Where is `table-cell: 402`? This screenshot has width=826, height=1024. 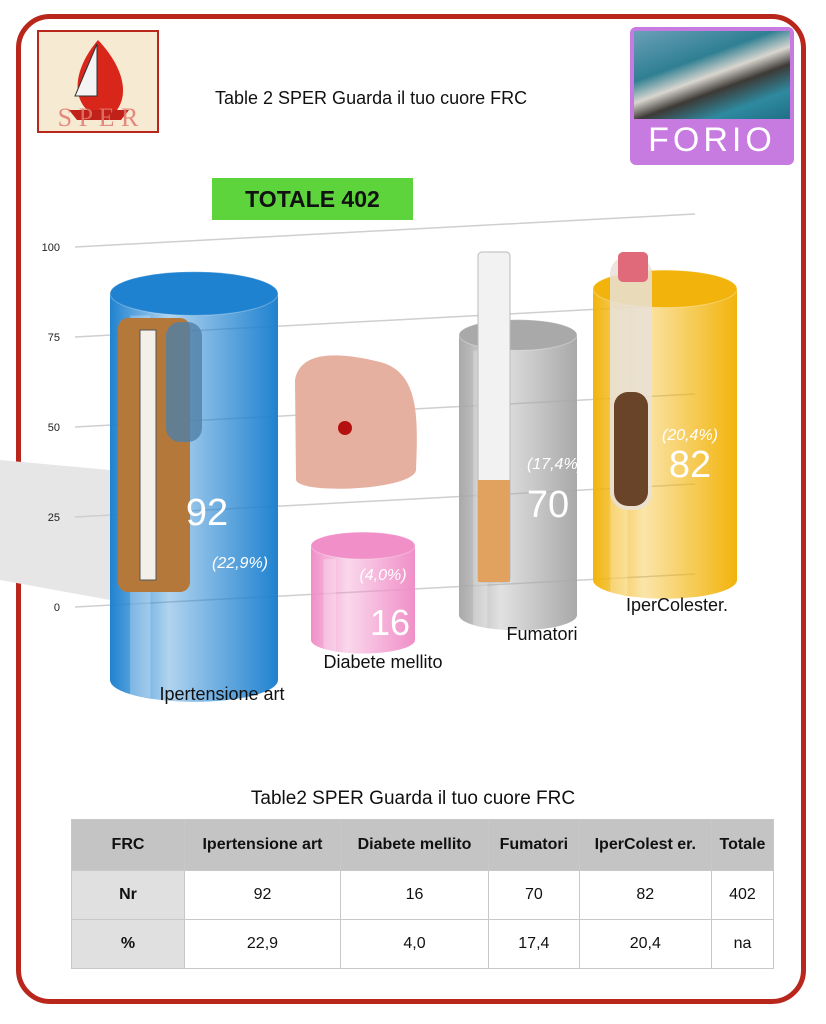
table-cell: 402 is located at coordinates (742, 895).